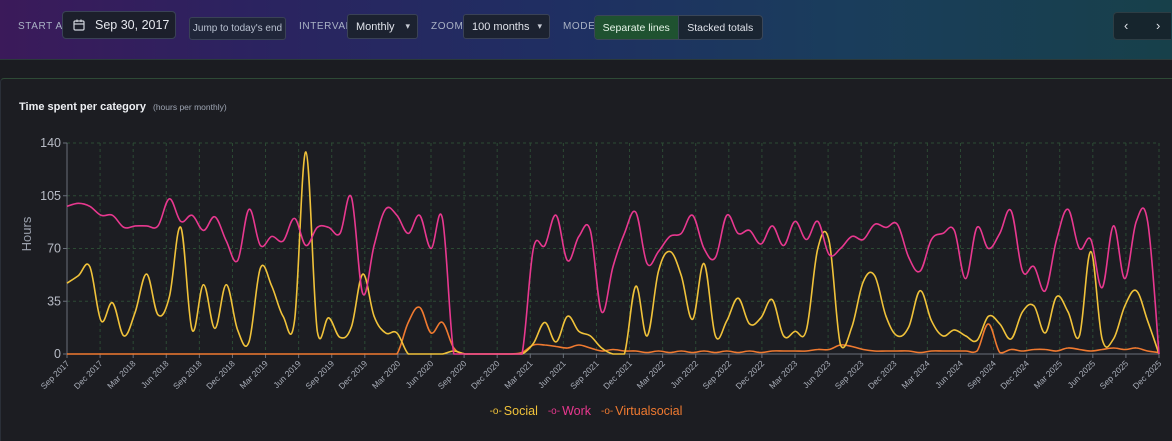 Image resolution: width=1172 pixels, height=441 pixels. What do you see at coordinates (817, 374) in the screenshot?
I see `x-tick-label: Jun 2023` at bounding box center [817, 374].